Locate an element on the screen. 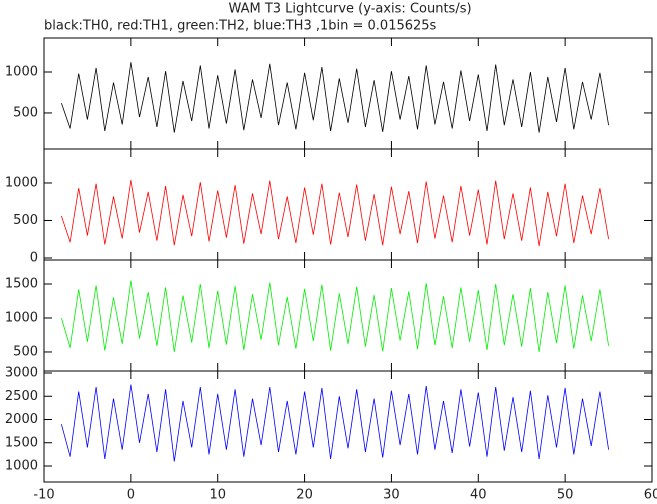  x-tick-label: 60 is located at coordinates (650, 495).